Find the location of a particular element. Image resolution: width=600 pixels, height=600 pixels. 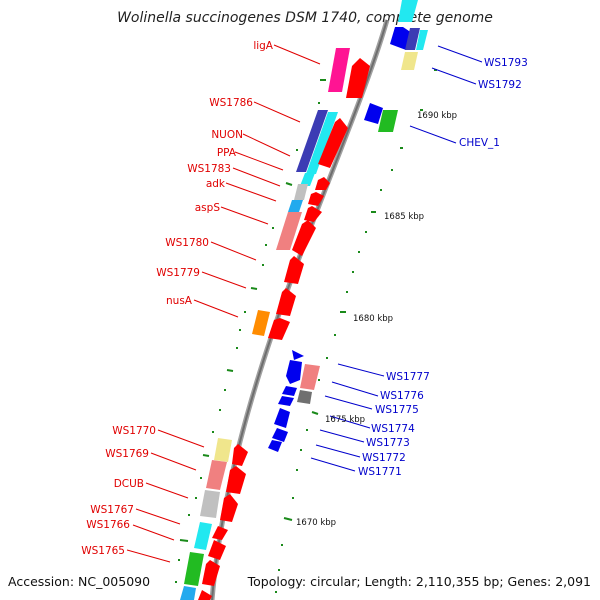

gene-label-WS1780: WS1780 is located at coordinates (187, 243).